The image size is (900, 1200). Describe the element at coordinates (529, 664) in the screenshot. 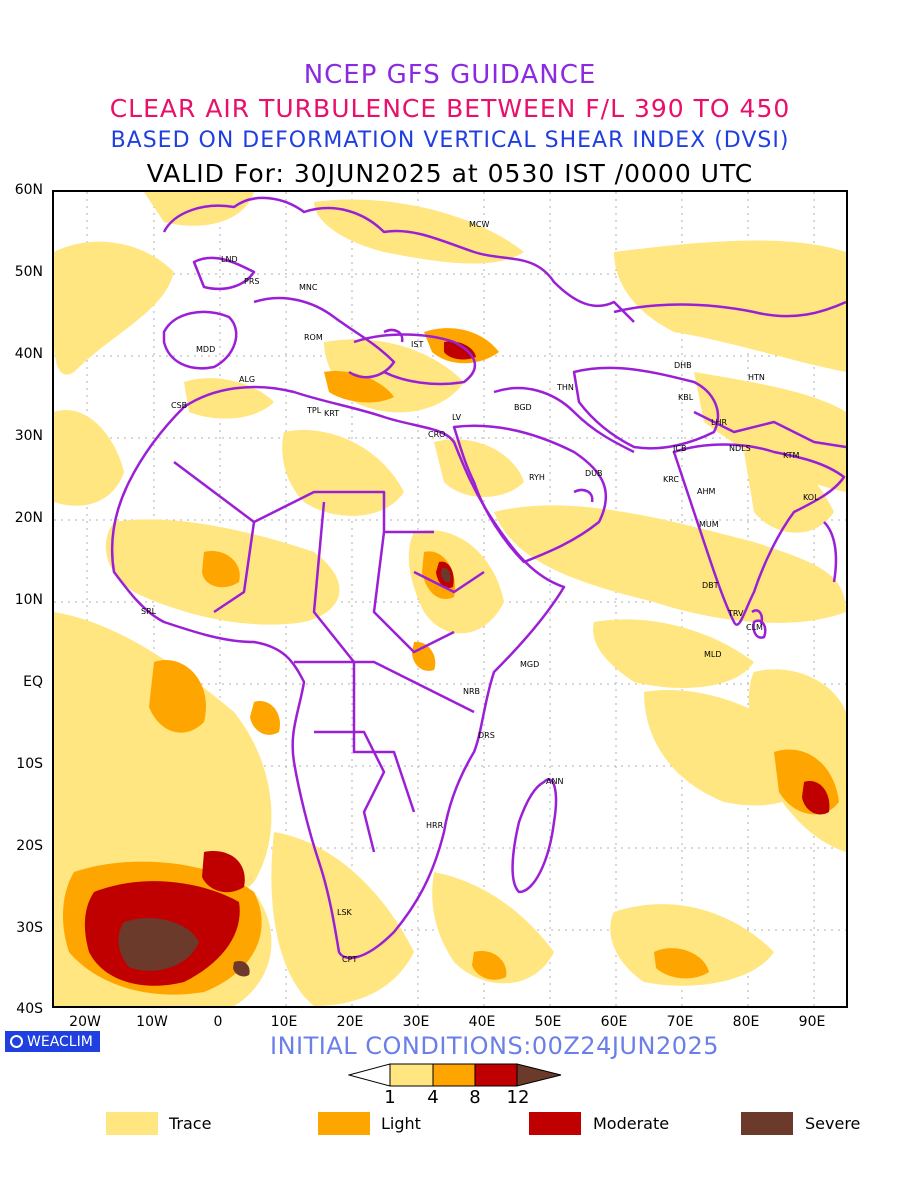

I see `station-label: MGD` at that location.